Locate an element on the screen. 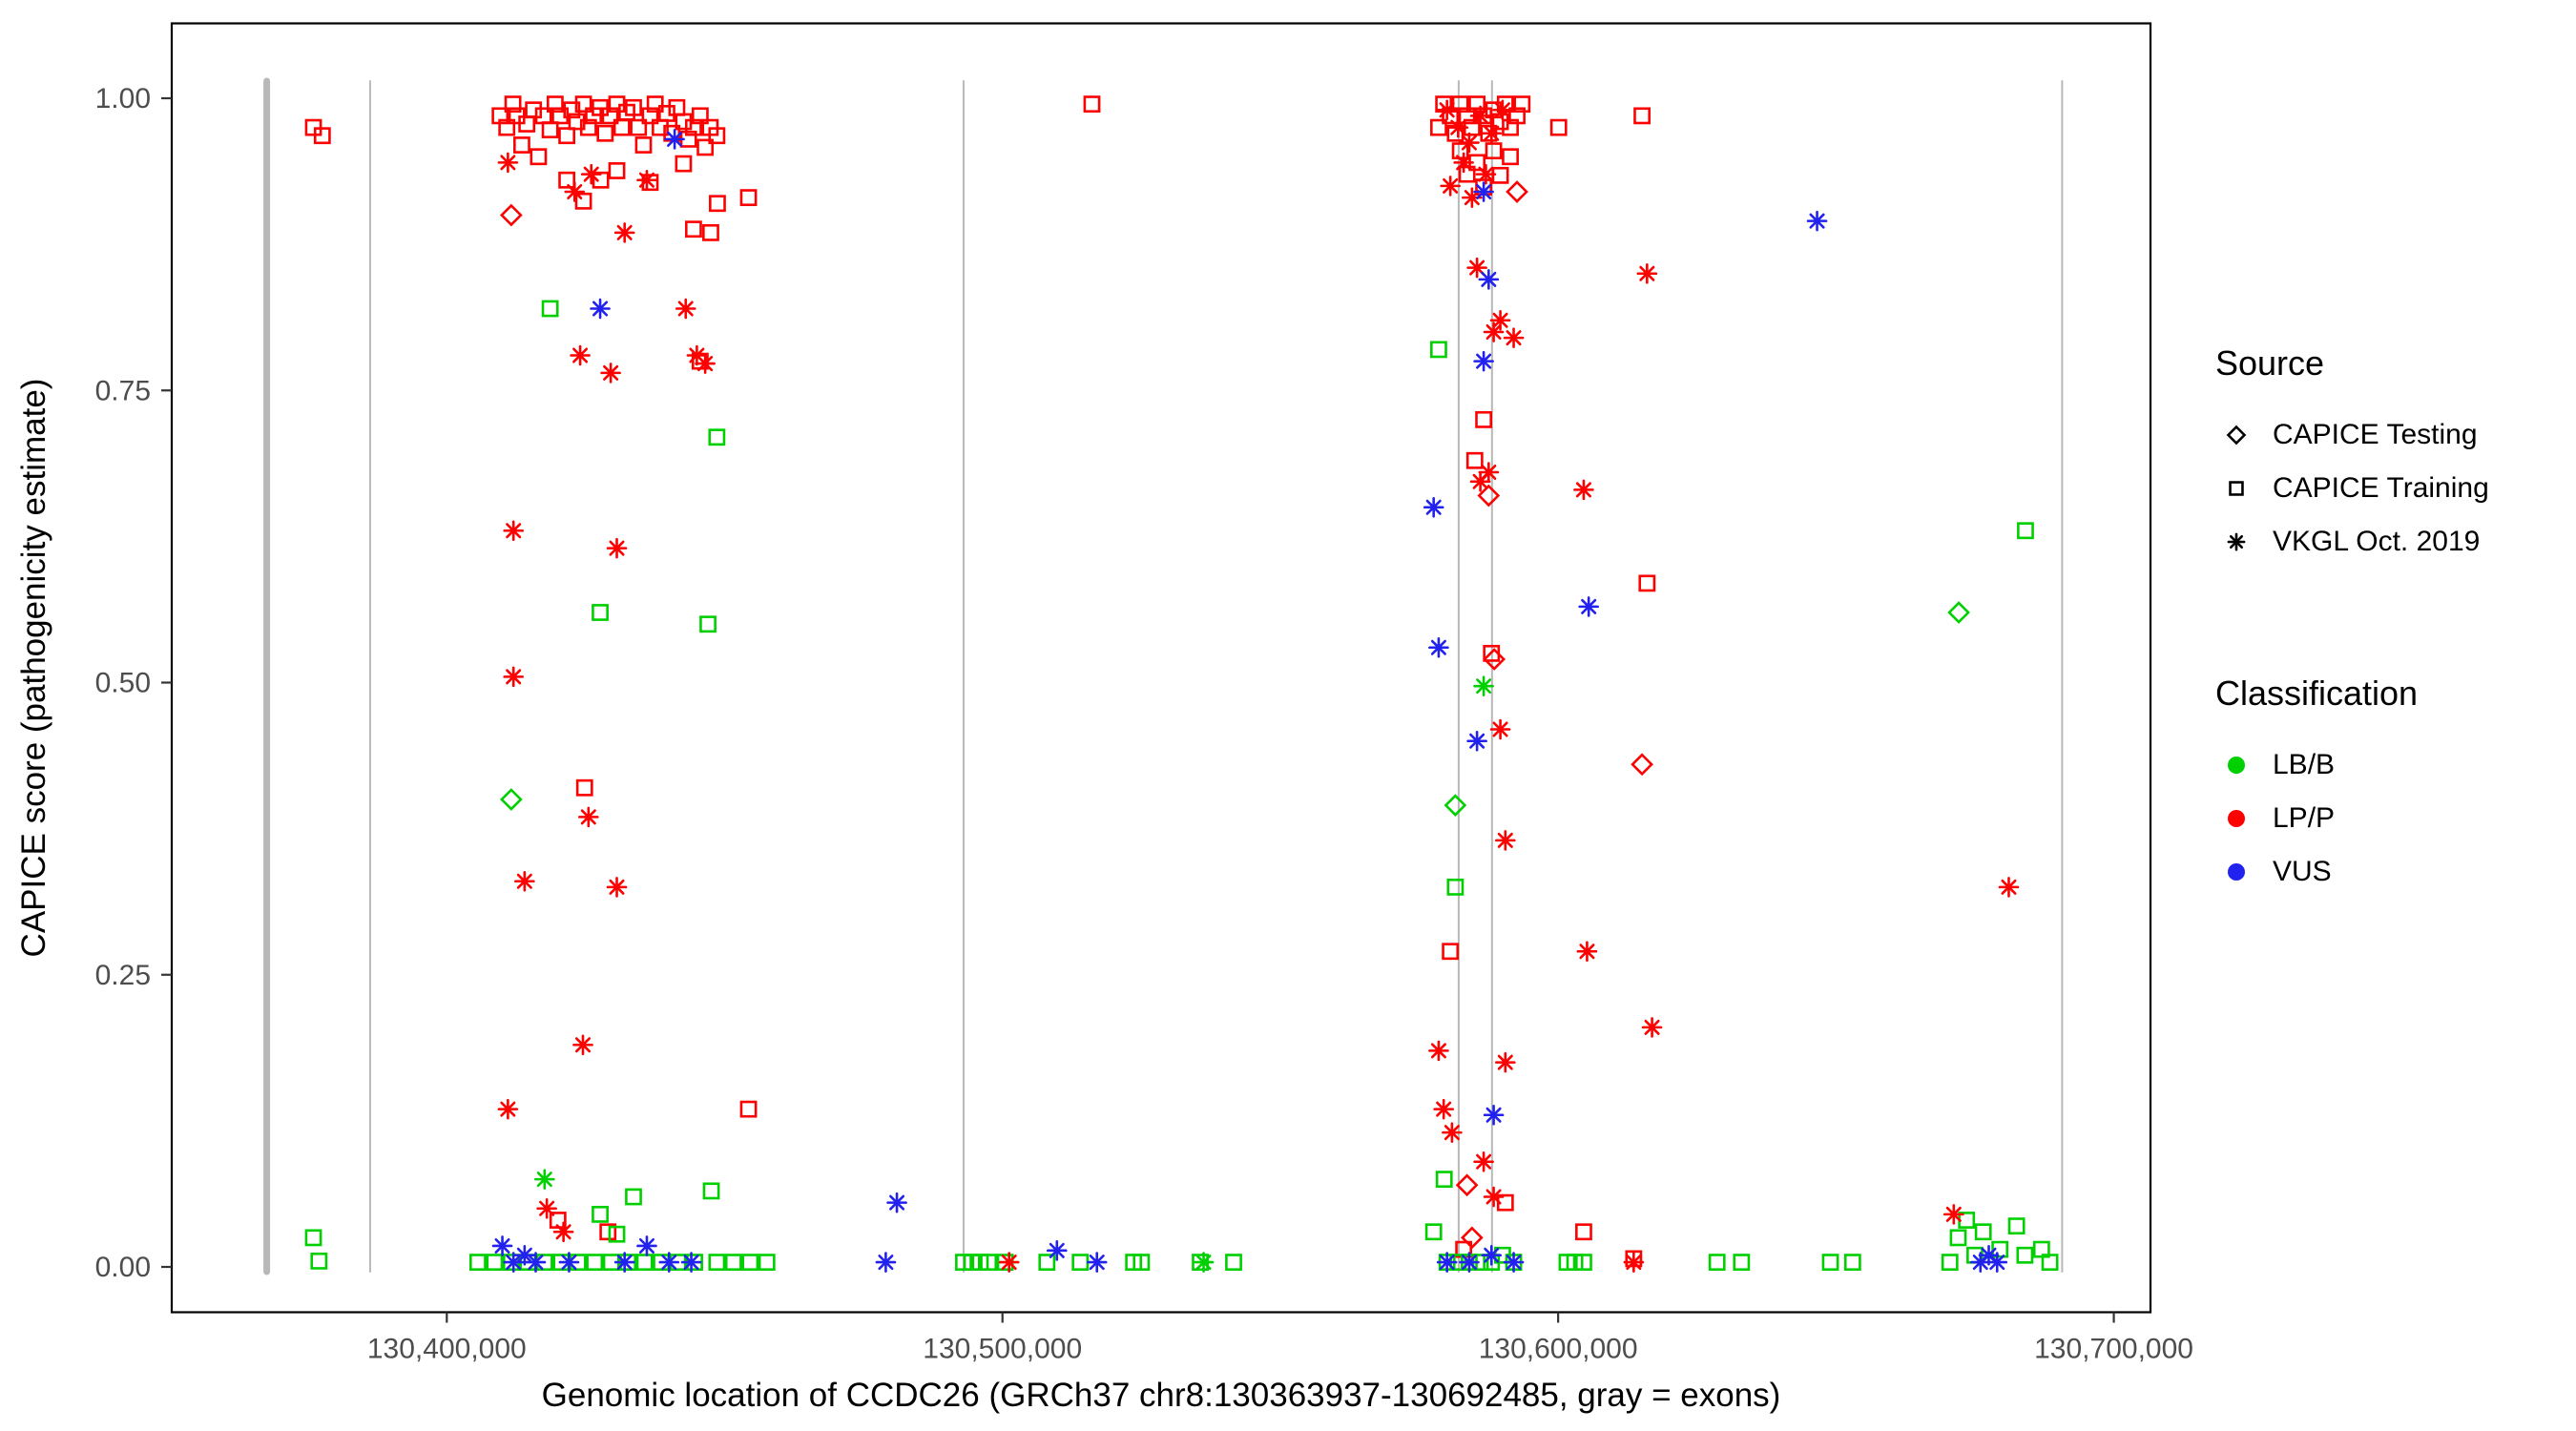 The image size is (2576, 1431). legend-item-label: CAPICE Training is located at coordinates (2381, 488).